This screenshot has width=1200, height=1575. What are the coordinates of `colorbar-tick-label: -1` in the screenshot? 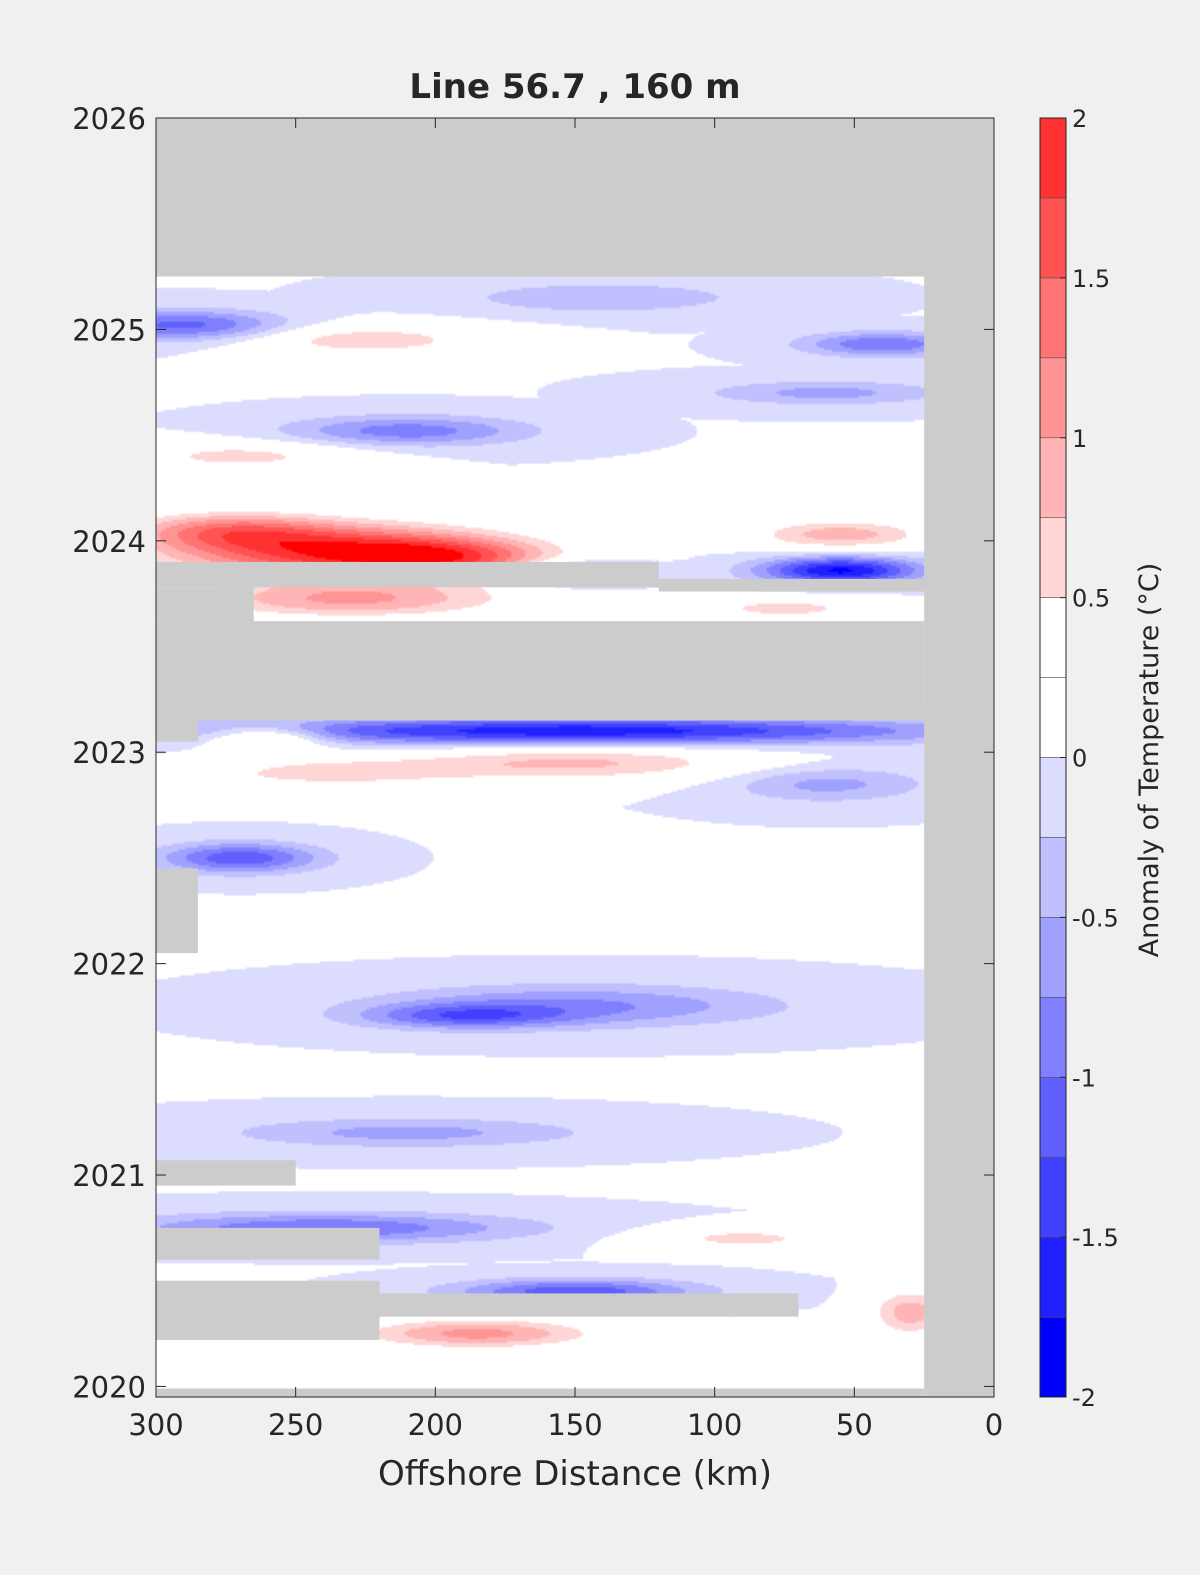 It's located at (1084, 1078).